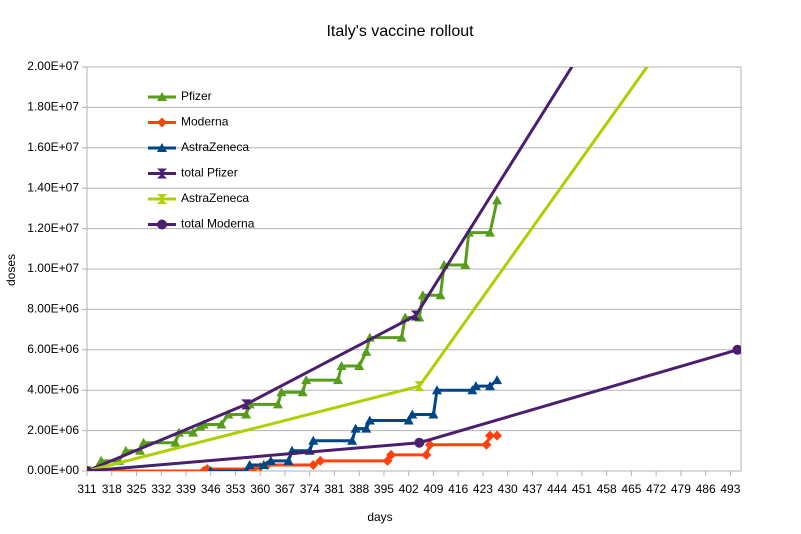 This screenshot has height=534, width=801. I want to click on x-tick-label: 430, so click(508, 489).